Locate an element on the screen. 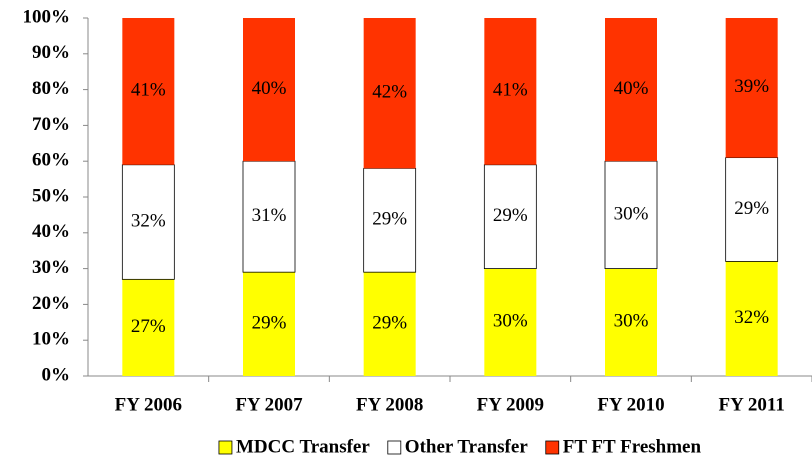  y-tick-label: 90% is located at coordinates (51, 52).